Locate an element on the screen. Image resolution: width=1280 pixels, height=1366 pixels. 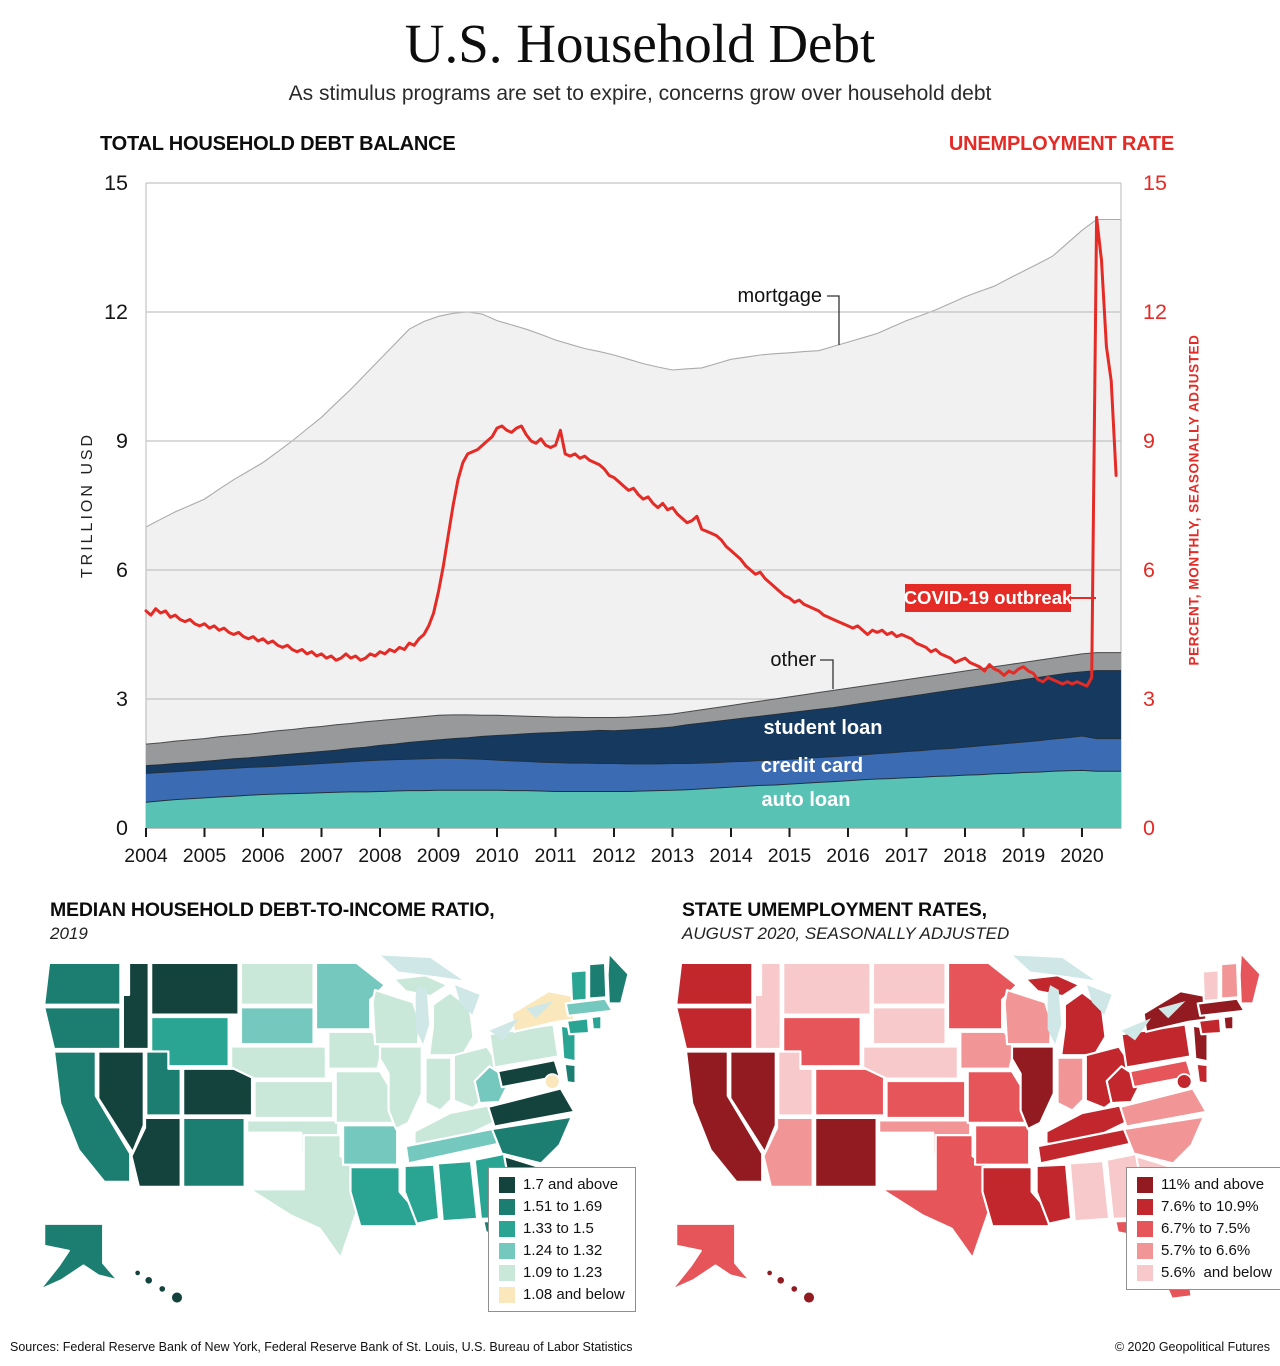
auto-loan-label: auto loan is located at coordinates (806, 800).